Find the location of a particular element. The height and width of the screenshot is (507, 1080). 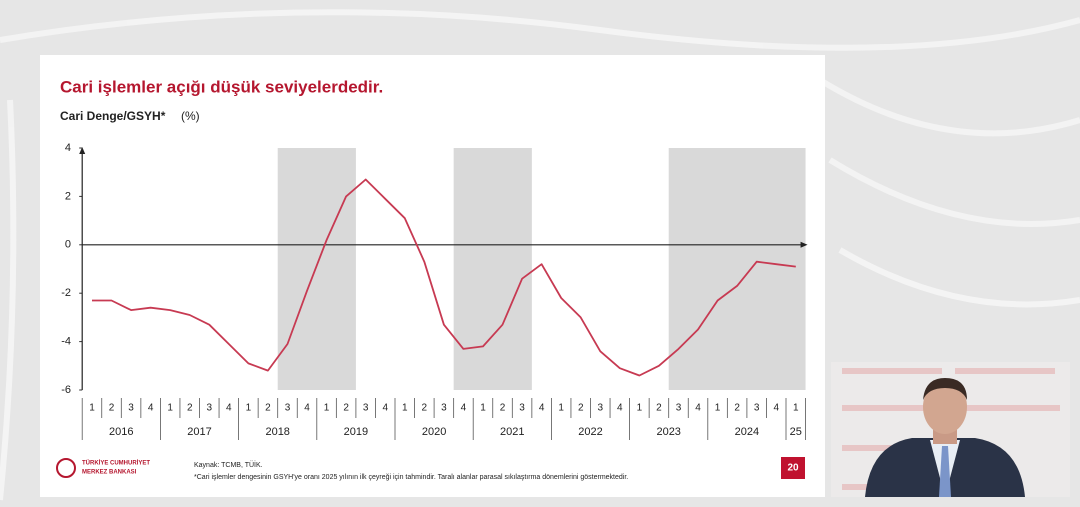

logo-text: TÜRKİYE CUMHURİYET is located at coordinates (116, 463).